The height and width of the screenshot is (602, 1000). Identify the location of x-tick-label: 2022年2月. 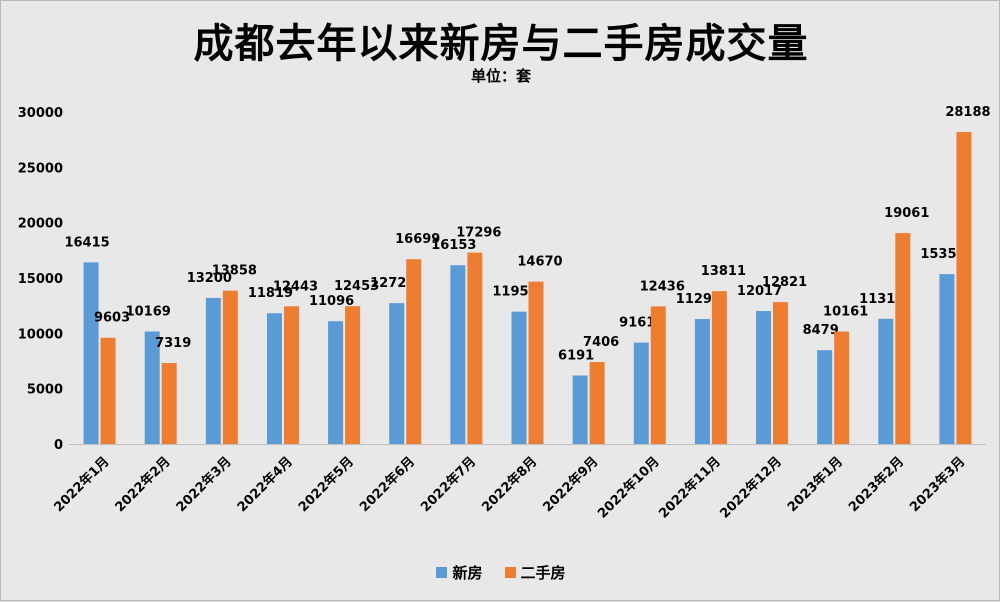
(143, 485).